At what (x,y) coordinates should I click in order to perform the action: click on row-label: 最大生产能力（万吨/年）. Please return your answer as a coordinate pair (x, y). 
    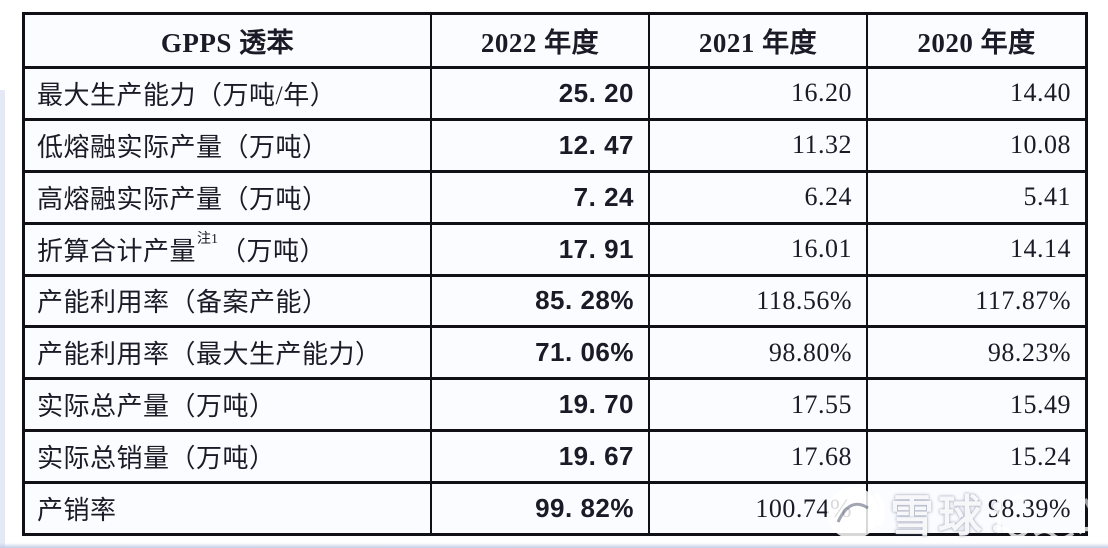
    Looking at the image, I should click on (227, 92).